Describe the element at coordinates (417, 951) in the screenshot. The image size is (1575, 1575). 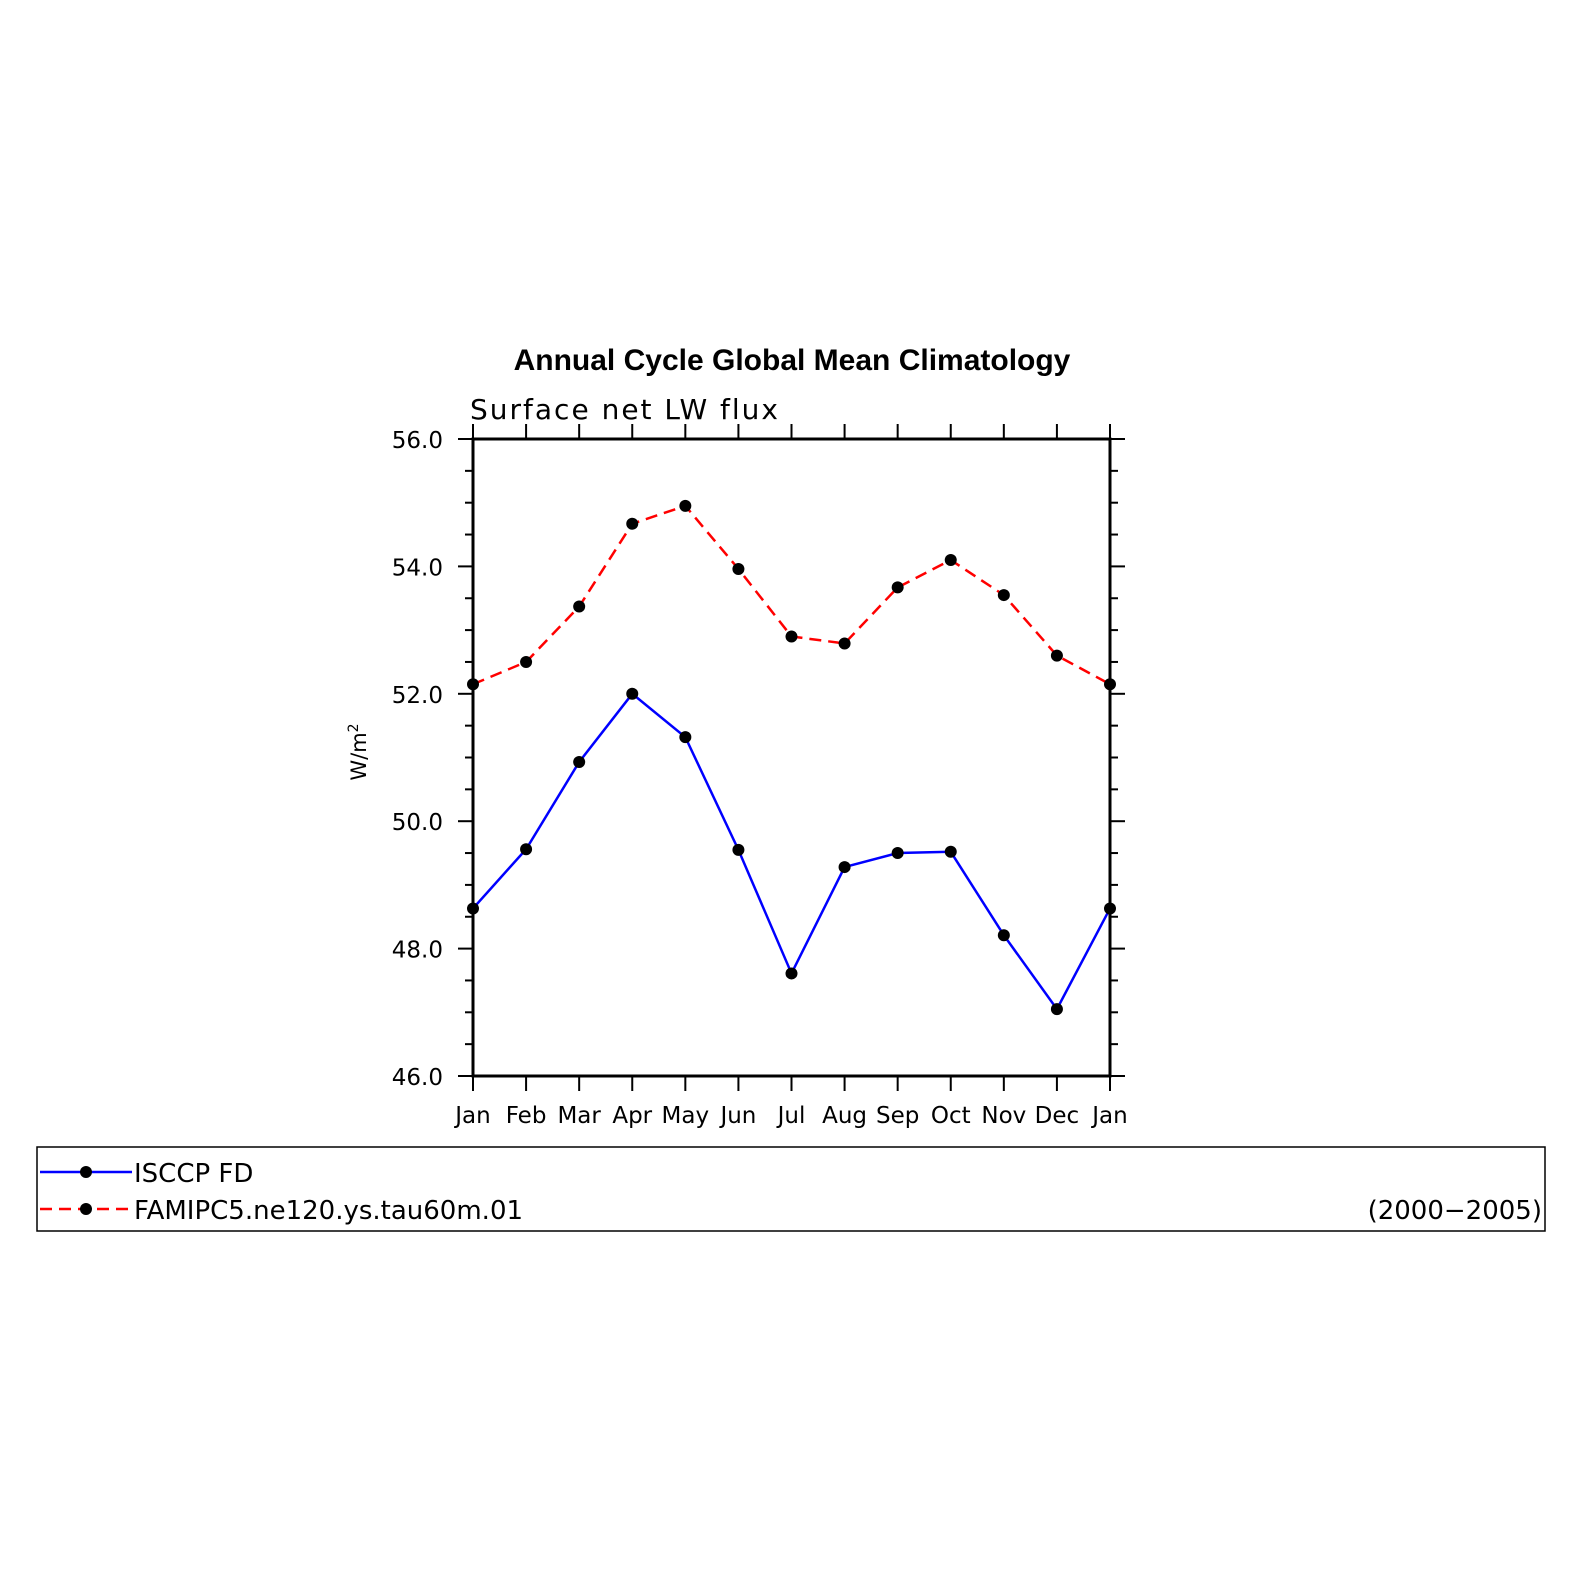
I see `y-tick-label: 48.0` at that location.